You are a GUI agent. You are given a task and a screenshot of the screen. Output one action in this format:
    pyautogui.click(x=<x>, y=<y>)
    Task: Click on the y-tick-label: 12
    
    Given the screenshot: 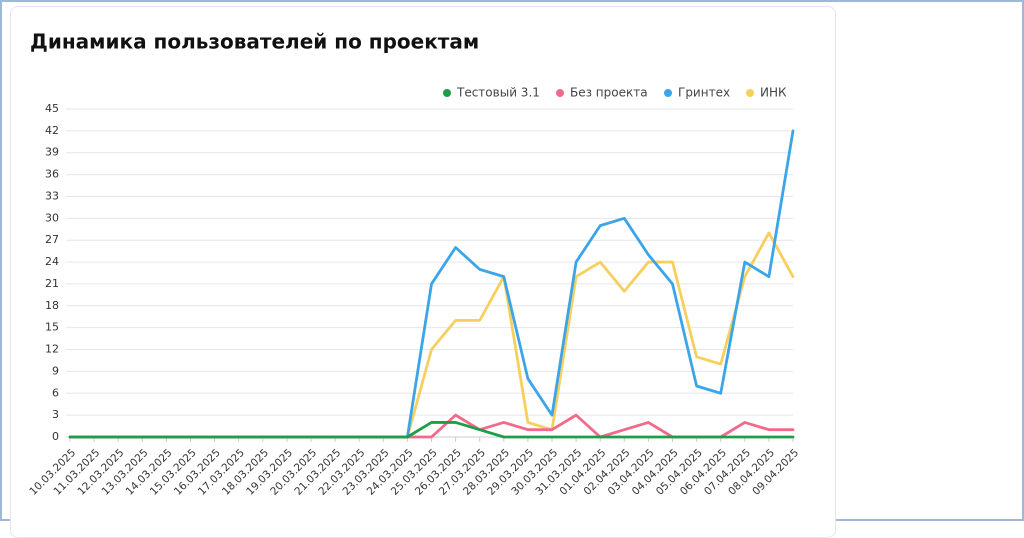 What is the action you would take?
    pyautogui.click(x=52, y=349)
    